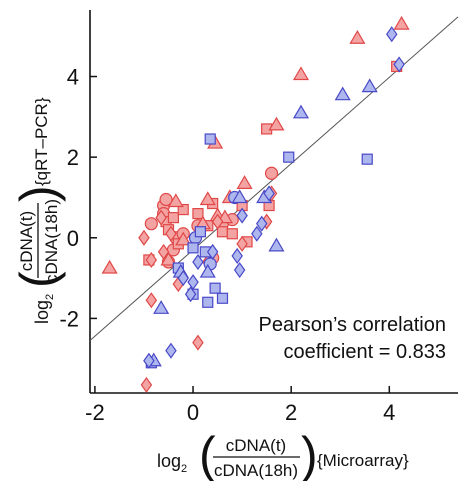 The image size is (474, 481). What do you see at coordinates (291, 412) in the screenshot?
I see `x-tick-label: 2` at bounding box center [291, 412].